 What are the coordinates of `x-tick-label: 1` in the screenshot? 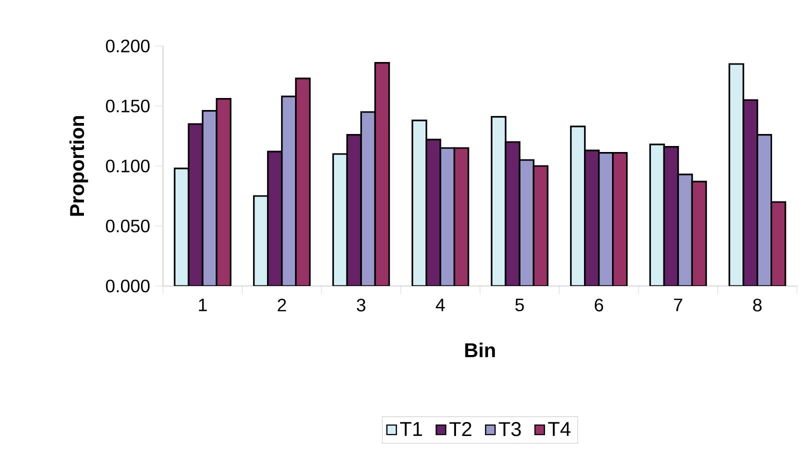 It's located at (203, 305).